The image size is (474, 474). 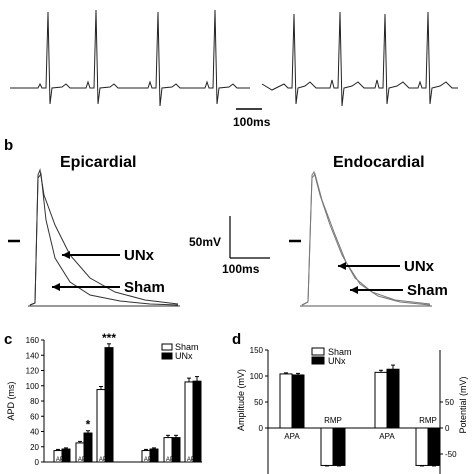 What do you see at coordinates (236, 339) in the screenshot?
I see `panel-d-letter: d` at bounding box center [236, 339].